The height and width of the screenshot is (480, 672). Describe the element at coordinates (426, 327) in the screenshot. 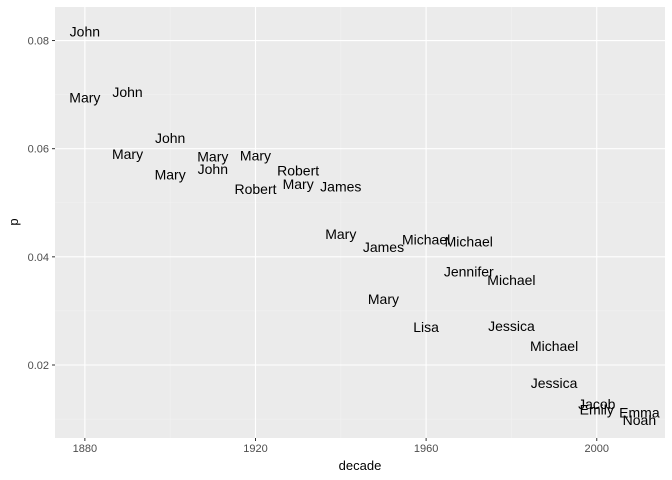

I see `point-label: Lisa` at that location.